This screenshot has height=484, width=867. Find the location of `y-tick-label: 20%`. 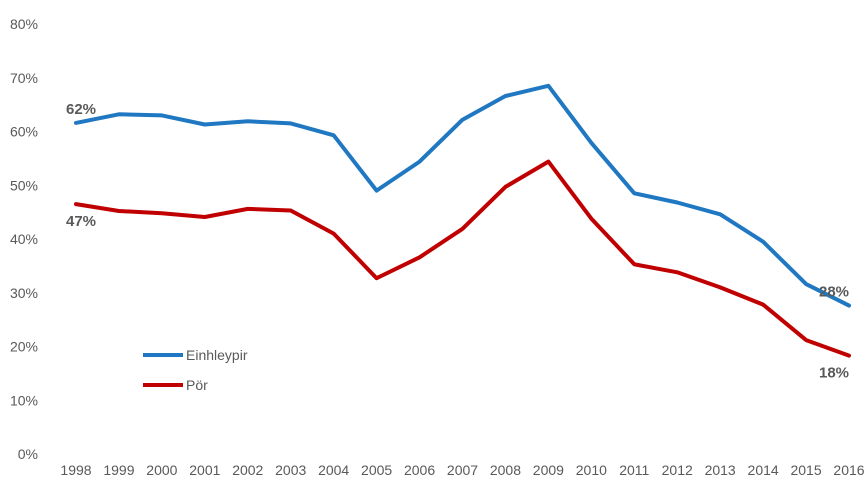

y-tick-label: 20% is located at coordinates (24, 347).